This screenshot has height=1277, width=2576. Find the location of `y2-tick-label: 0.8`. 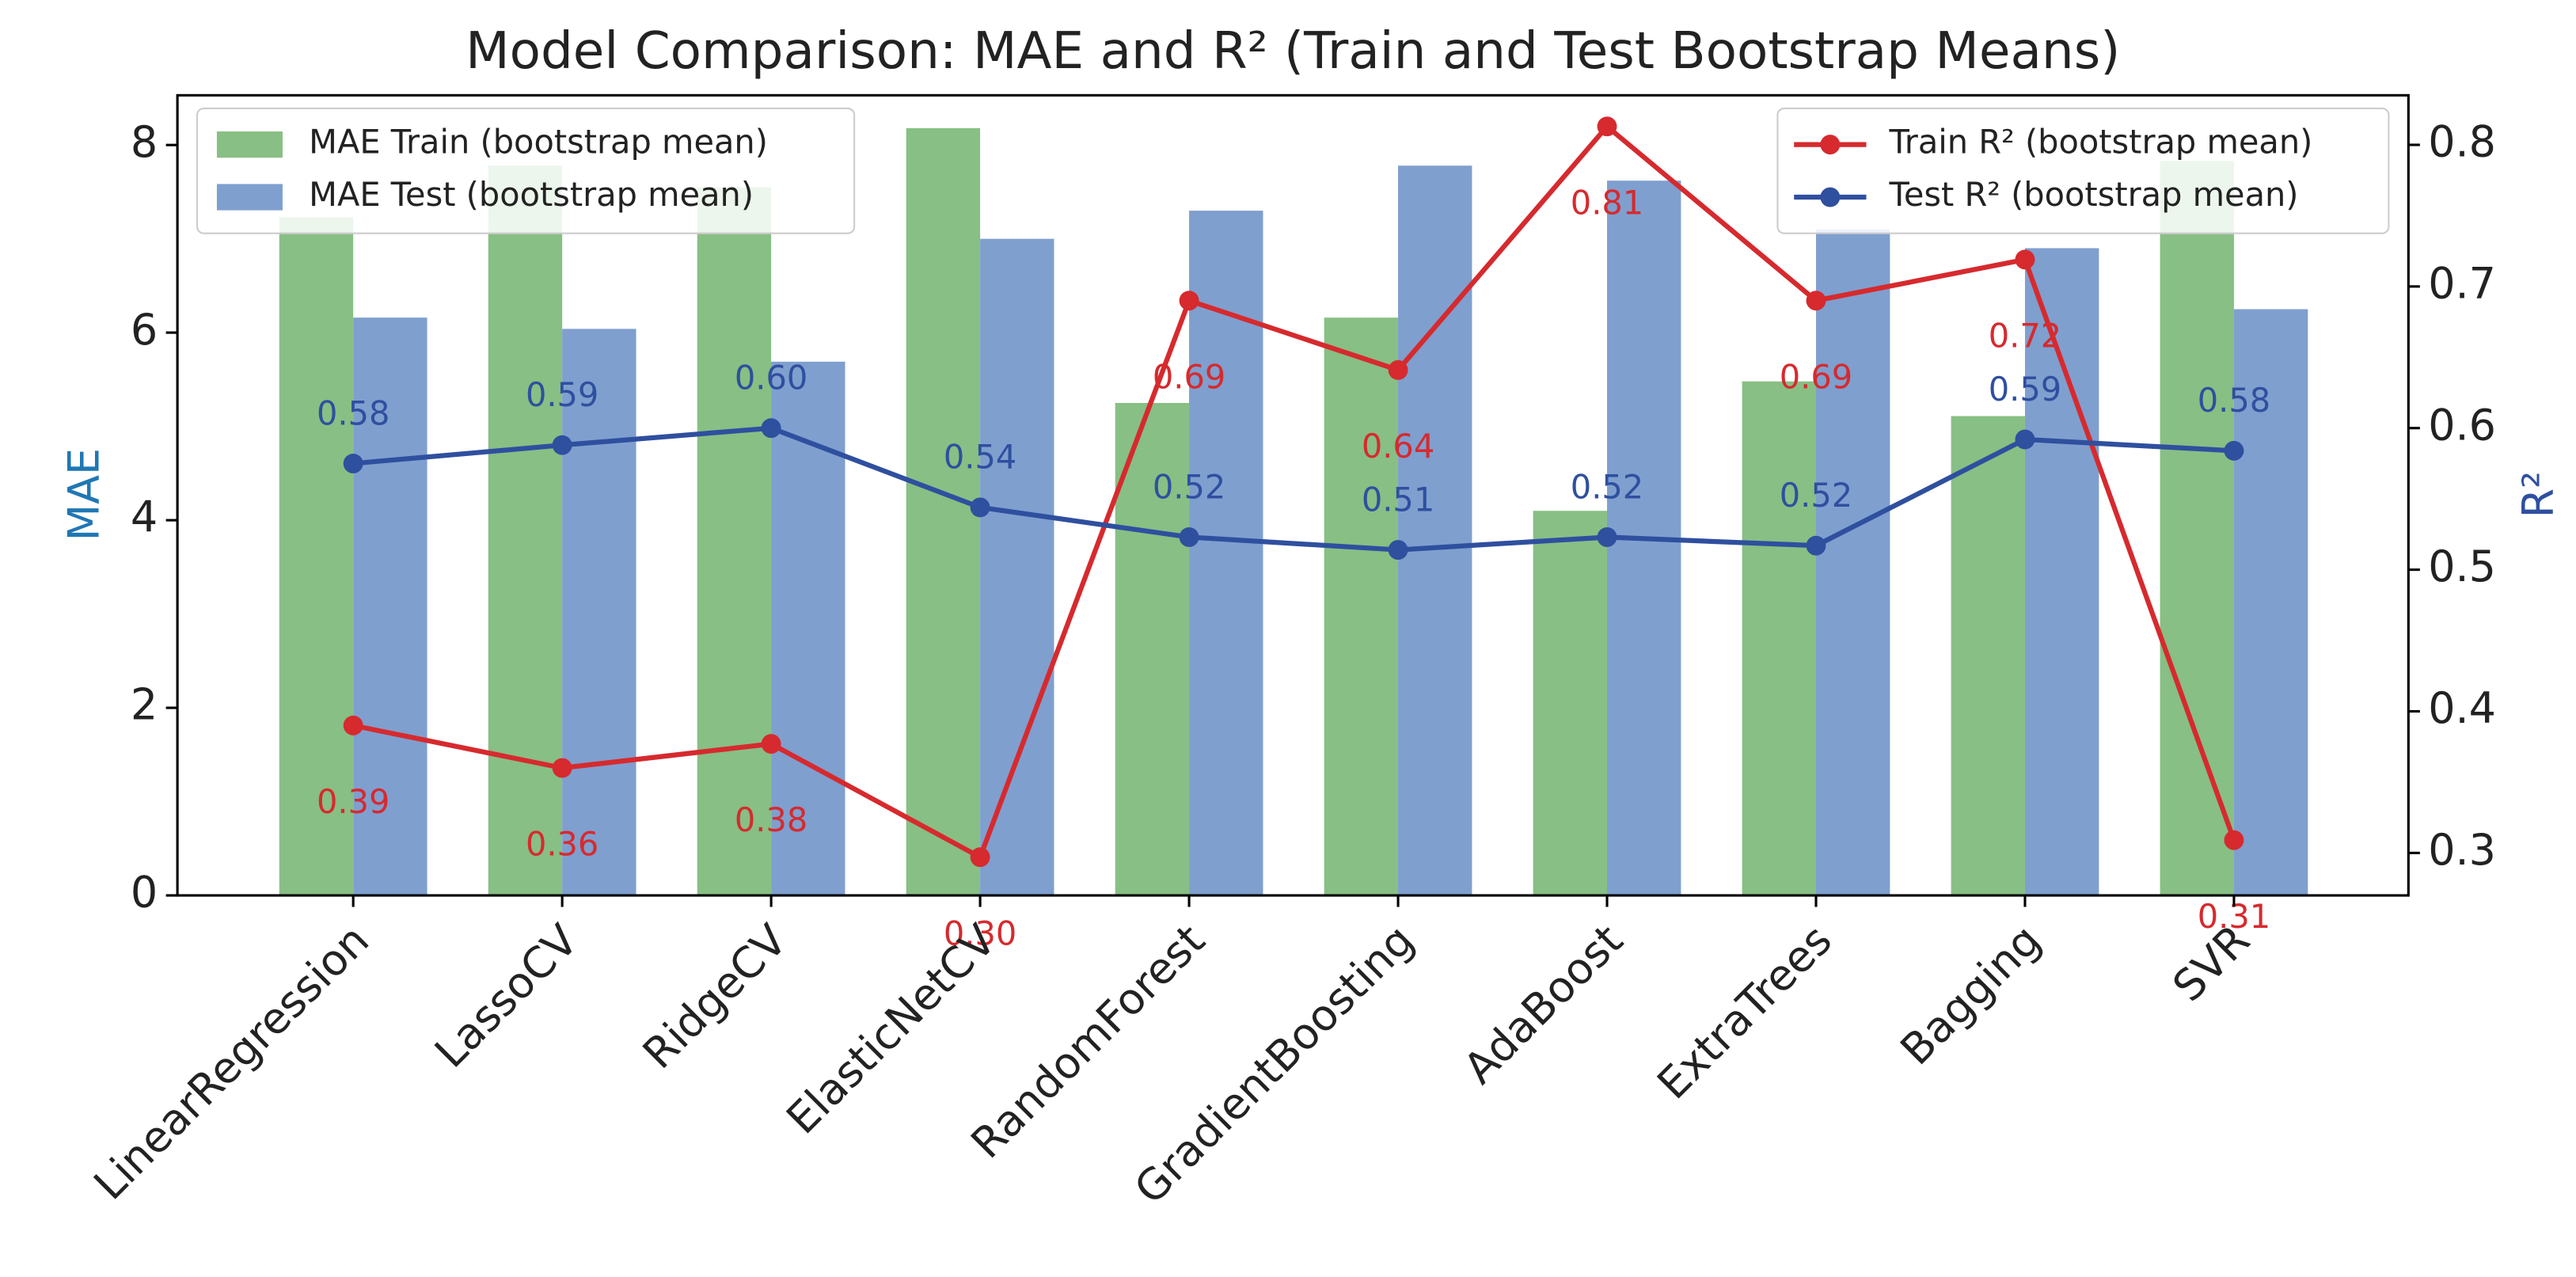

y2-tick-label: 0.8 is located at coordinates (2462, 142).